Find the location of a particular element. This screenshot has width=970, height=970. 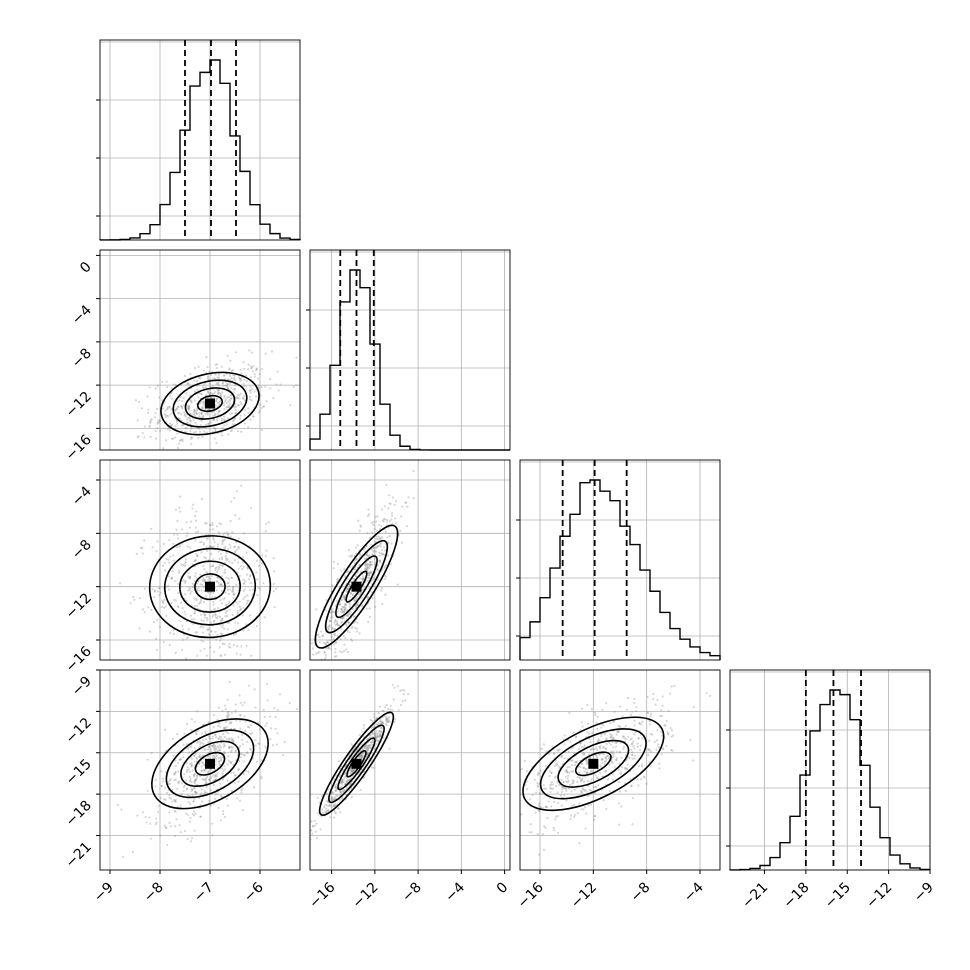

ytick-label: −9 is located at coordinates (82, 687).